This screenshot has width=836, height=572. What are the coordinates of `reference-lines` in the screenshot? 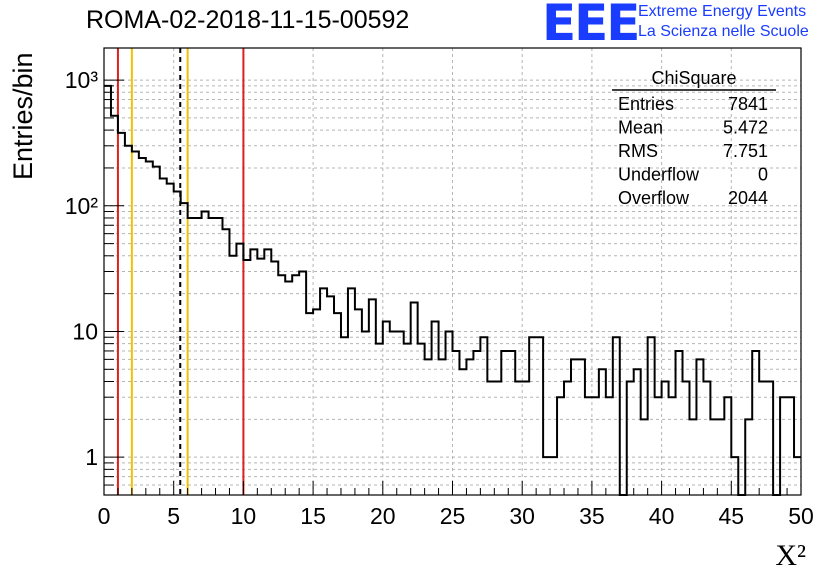 It's located at (180, 271).